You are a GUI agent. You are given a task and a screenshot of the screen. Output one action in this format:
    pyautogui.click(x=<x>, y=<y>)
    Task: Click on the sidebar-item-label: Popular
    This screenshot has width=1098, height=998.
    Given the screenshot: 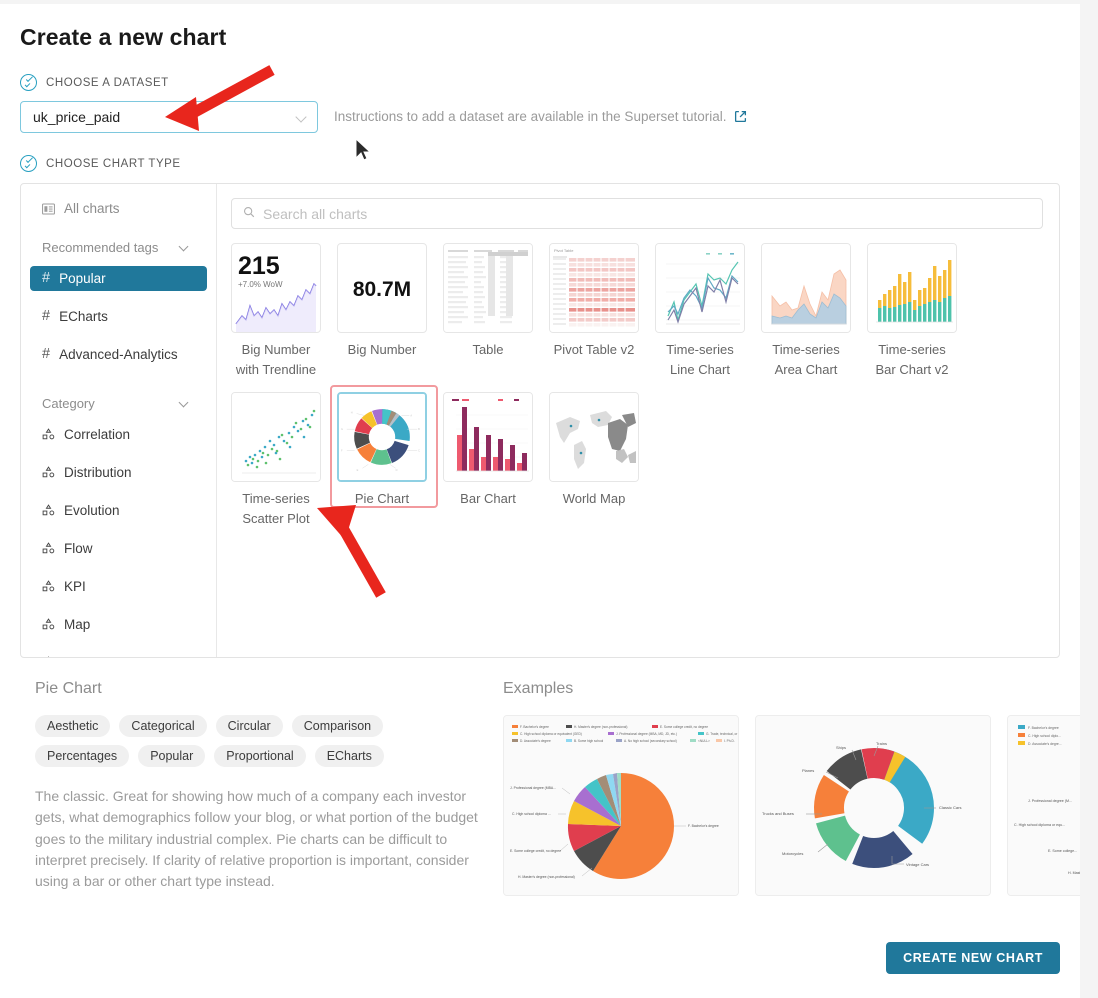 What is the action you would take?
    pyautogui.click(x=82, y=278)
    